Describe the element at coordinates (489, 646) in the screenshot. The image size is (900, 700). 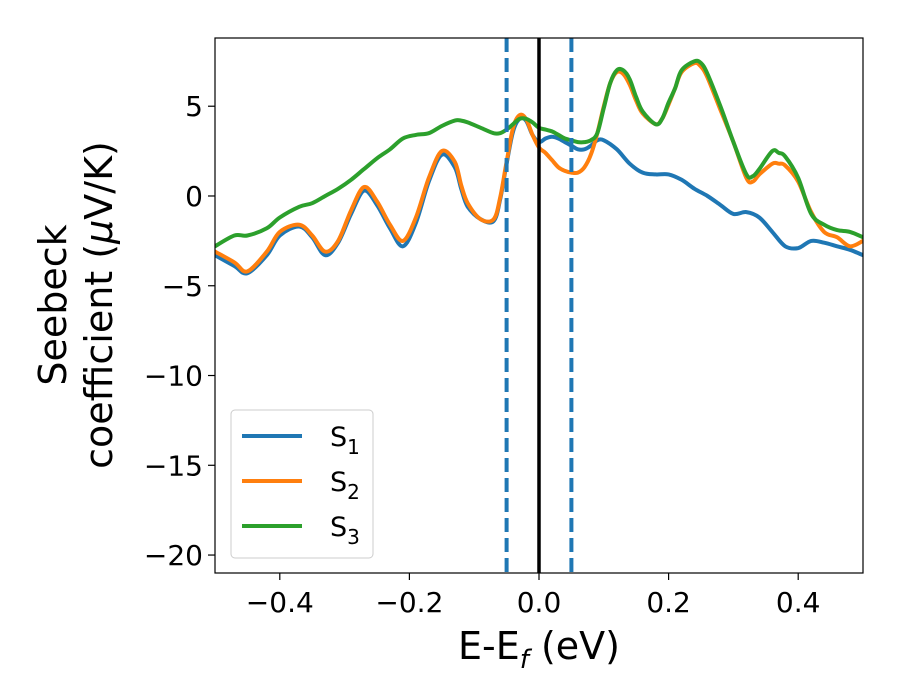
I see `x-axis-title-main: E-E` at that location.